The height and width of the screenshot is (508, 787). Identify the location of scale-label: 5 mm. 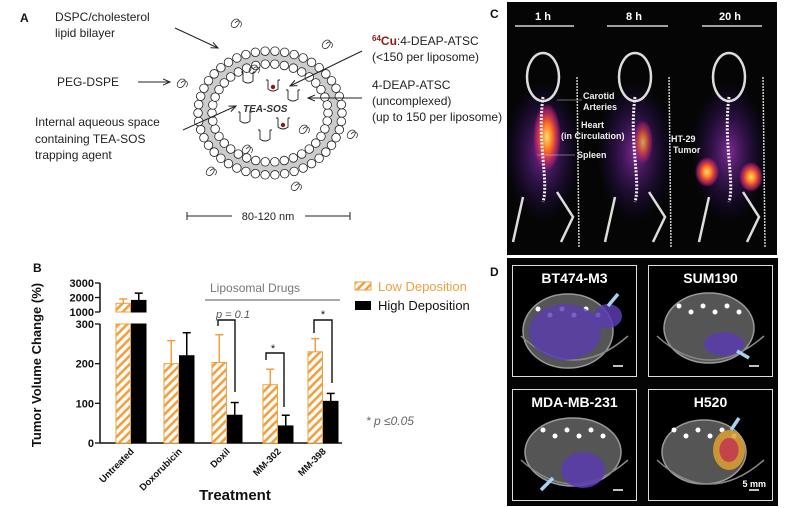
(754, 484).